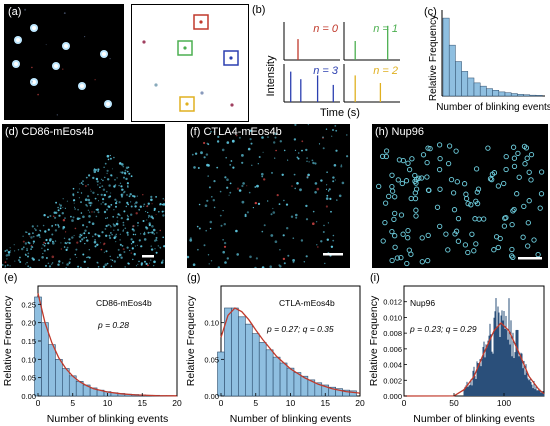 The height and width of the screenshot is (426, 550). I want to click on panel-h-spots, so click(460, 204).